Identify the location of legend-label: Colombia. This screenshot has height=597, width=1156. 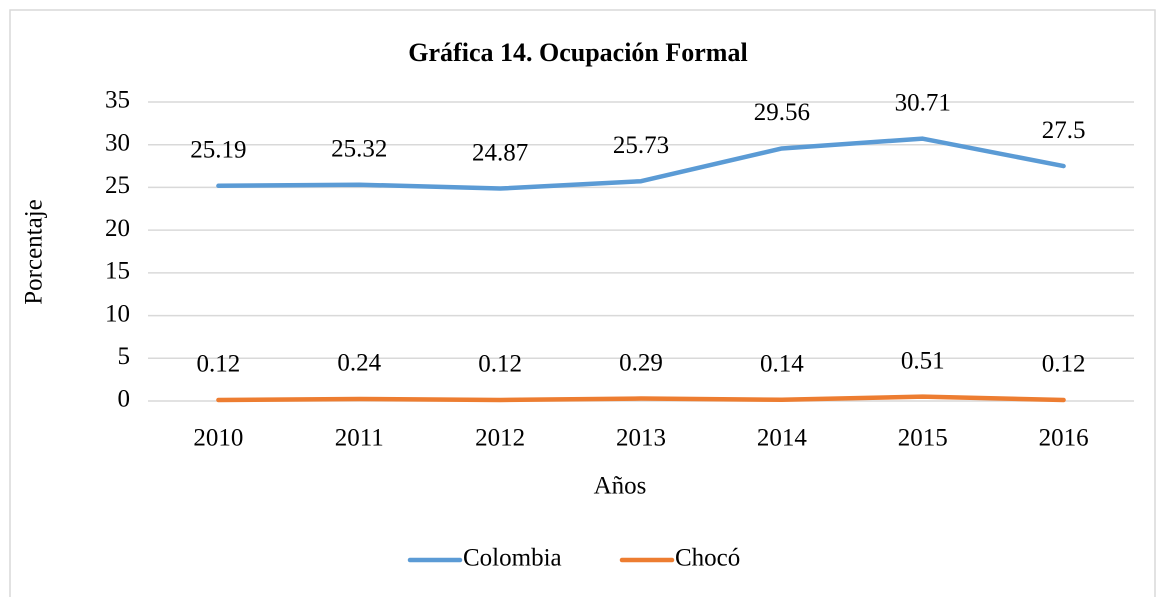
(512, 558).